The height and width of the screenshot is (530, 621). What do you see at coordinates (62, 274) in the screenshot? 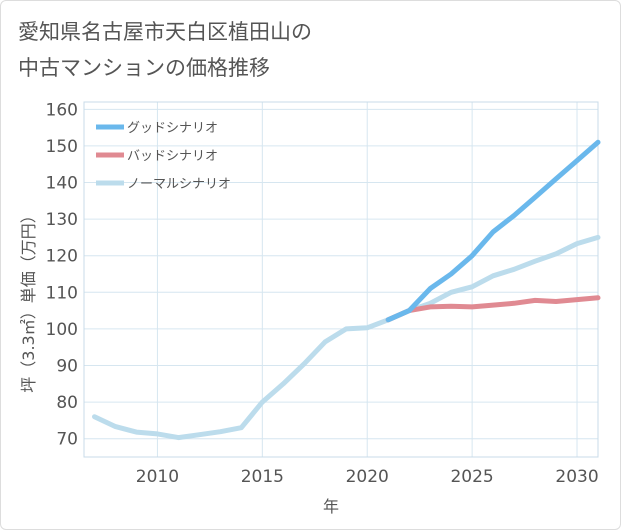
I see `y-axis-ticks: 70 80 90 100 110 120 130 140 150 160` at bounding box center [62, 274].